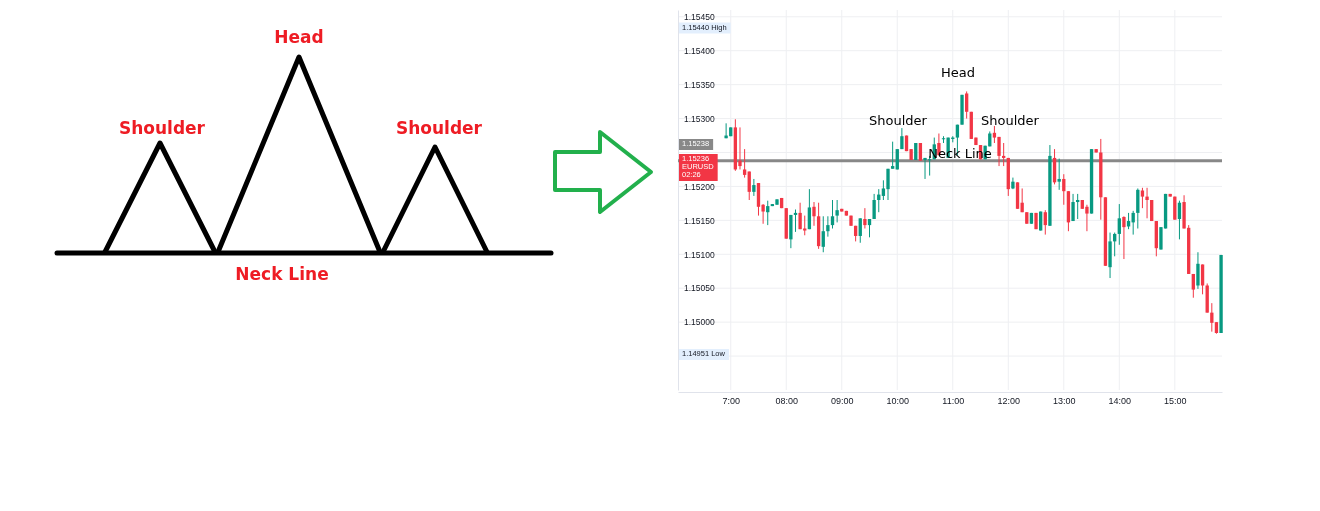 The image size is (1320, 511). What do you see at coordinates (1064, 401) in the screenshot?
I see `x-tick-label: 13:00` at bounding box center [1064, 401].